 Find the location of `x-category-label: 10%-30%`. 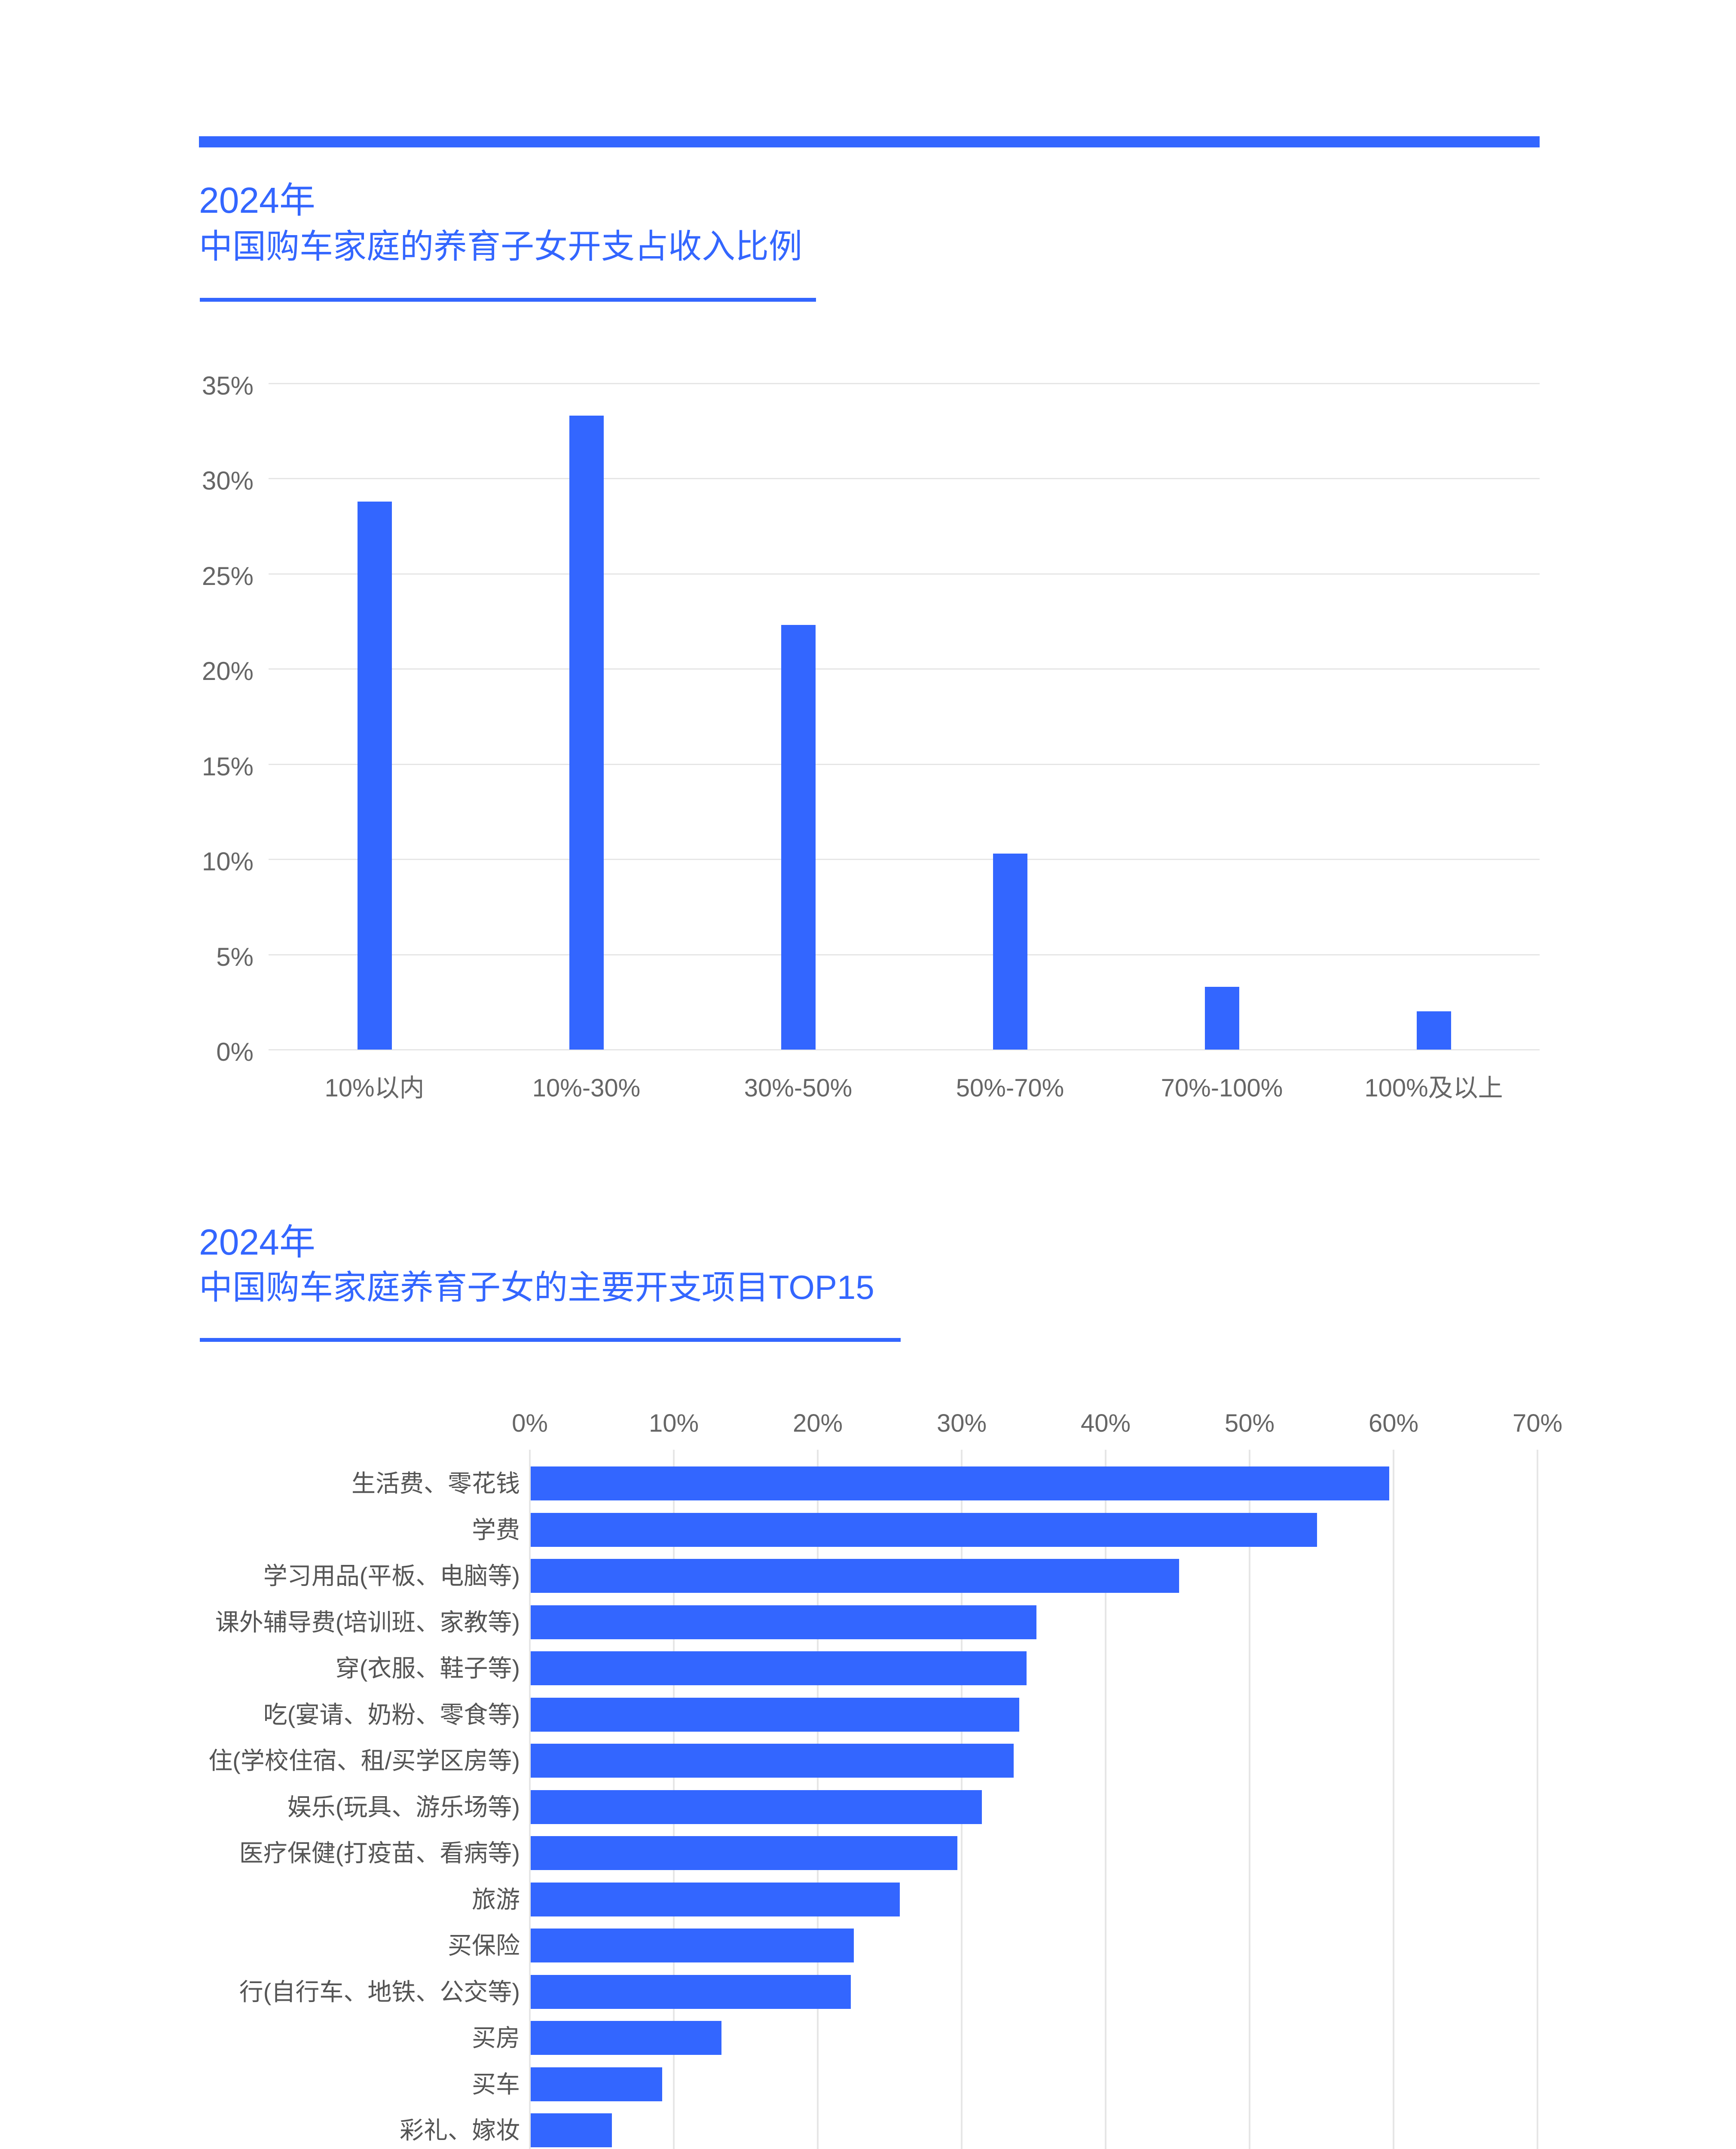

x-category-label: 10%-30% is located at coordinates (586, 1088).